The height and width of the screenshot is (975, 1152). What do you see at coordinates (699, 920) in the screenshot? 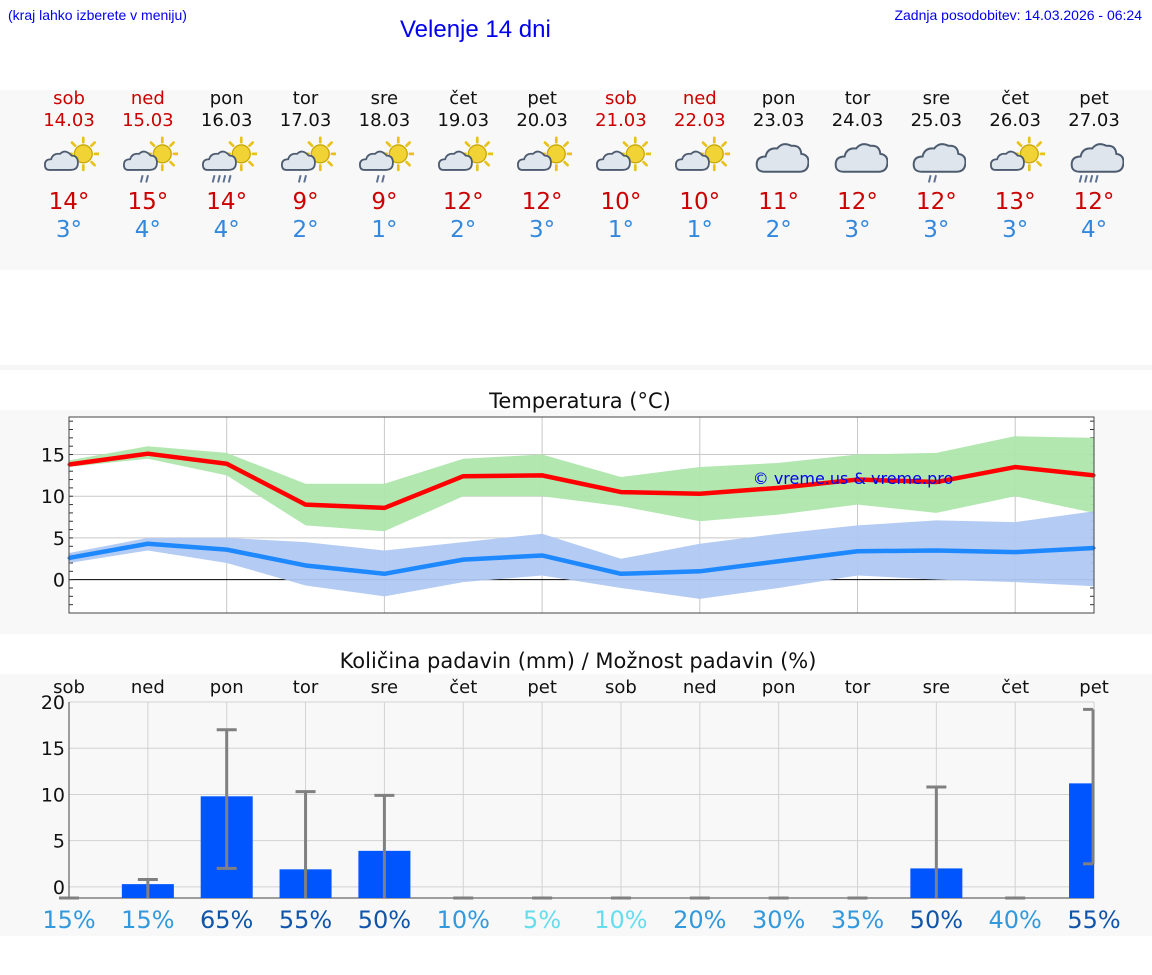
I see `precipitation-probability: 20%` at bounding box center [699, 920].